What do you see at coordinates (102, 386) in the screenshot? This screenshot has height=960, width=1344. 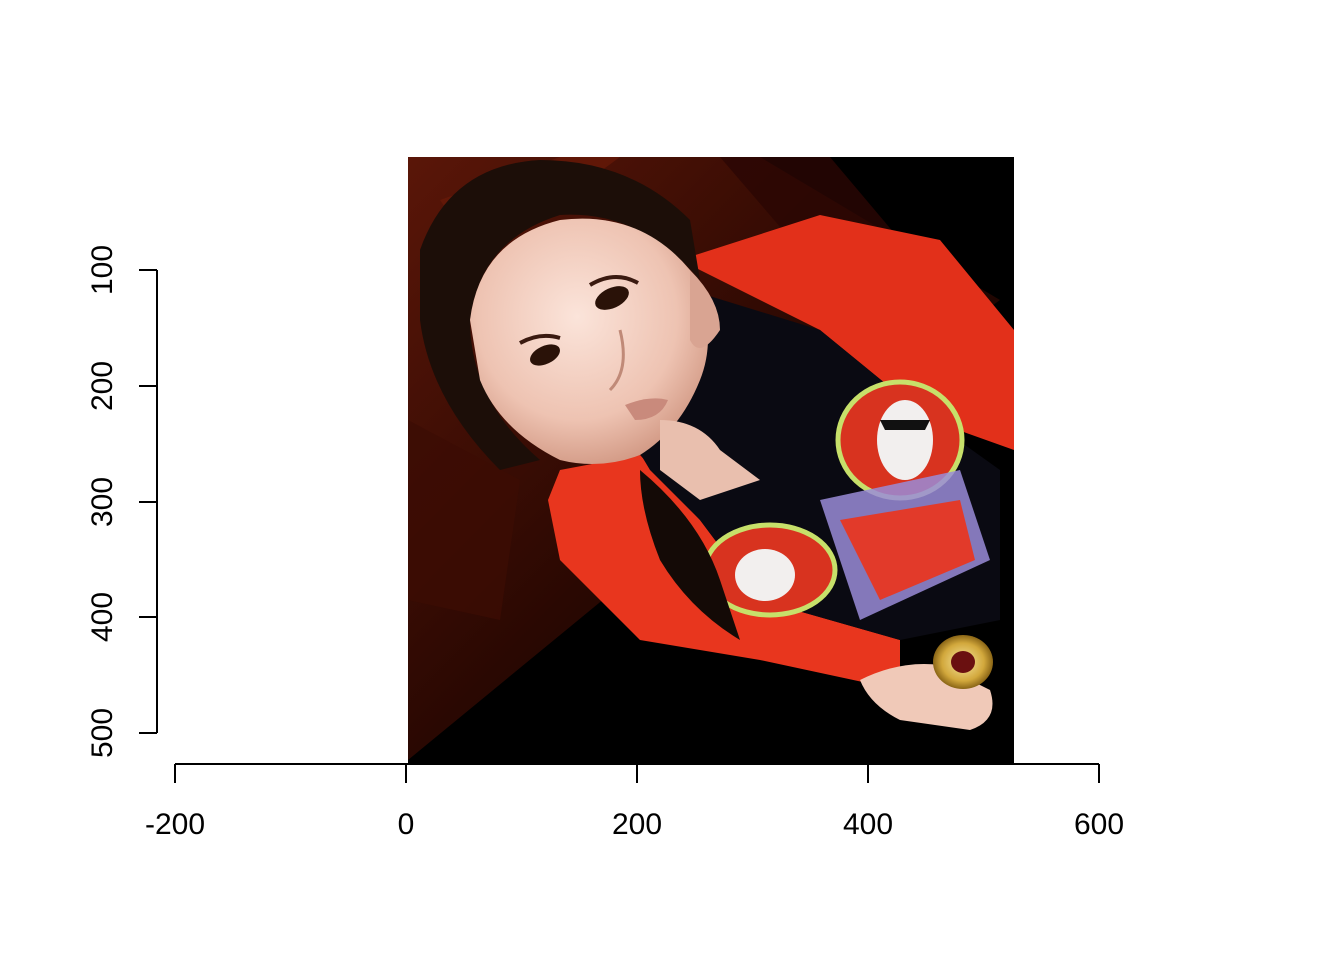 I see `y-tick-label: 200` at bounding box center [102, 386].